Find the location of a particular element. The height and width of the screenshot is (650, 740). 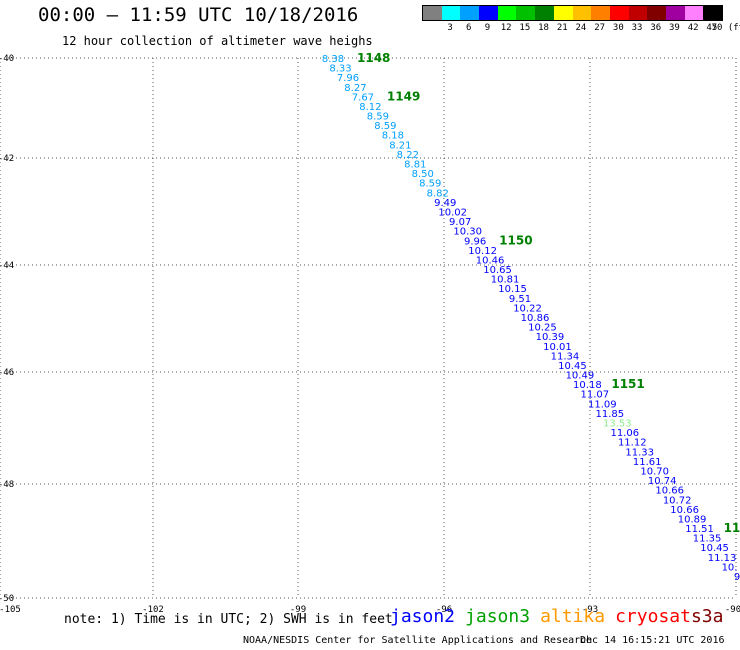

map-title: 00:00 – 11:59 UTC 10/18/2016 is located at coordinates (198, 15).